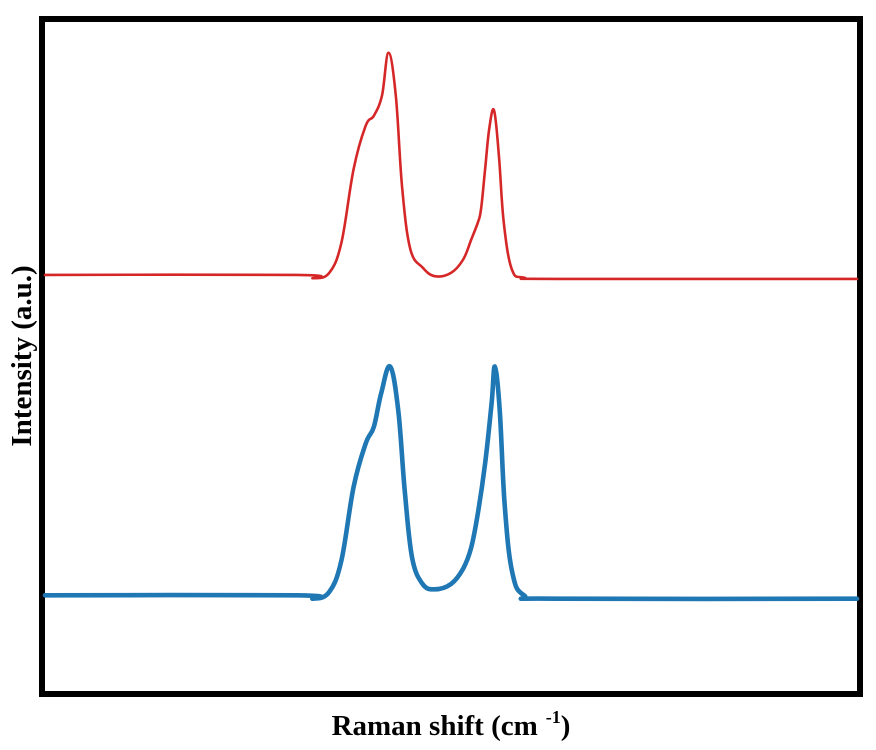  Describe the element at coordinates (553, 717) in the screenshot. I see `x-axis-label-superscript: -1` at that location.